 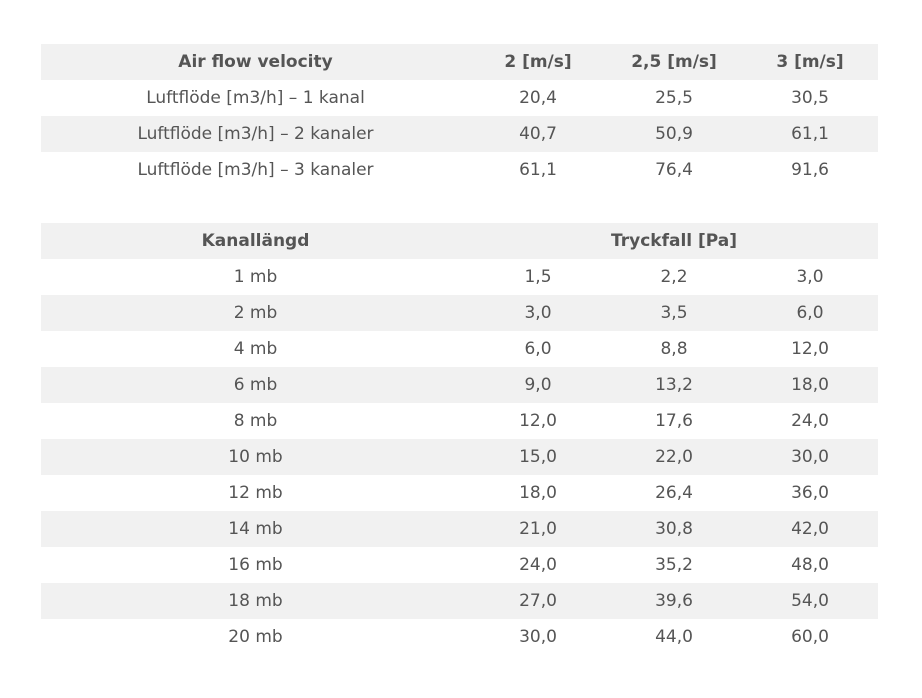 I want to click on header-cell: Kanallängd, so click(x=255, y=241).